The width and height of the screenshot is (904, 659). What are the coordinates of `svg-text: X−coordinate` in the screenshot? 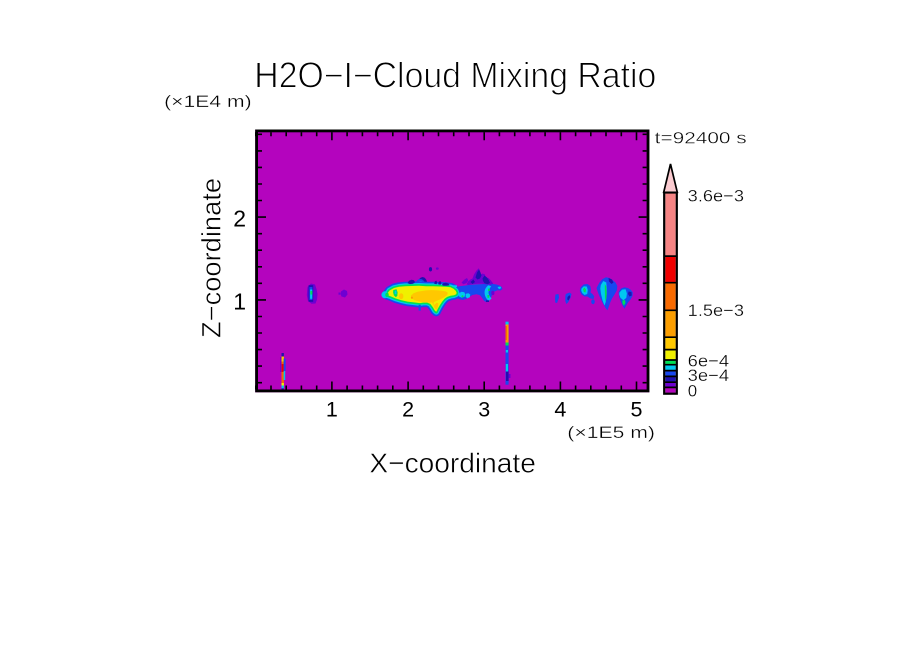 It's located at (452, 462).